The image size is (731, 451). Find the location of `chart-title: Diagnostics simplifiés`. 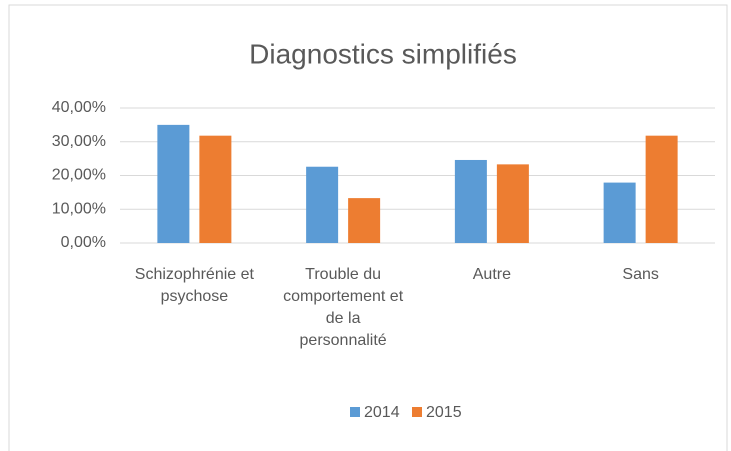

chart-title: Diagnostics simplifiés is located at coordinates (383, 53).